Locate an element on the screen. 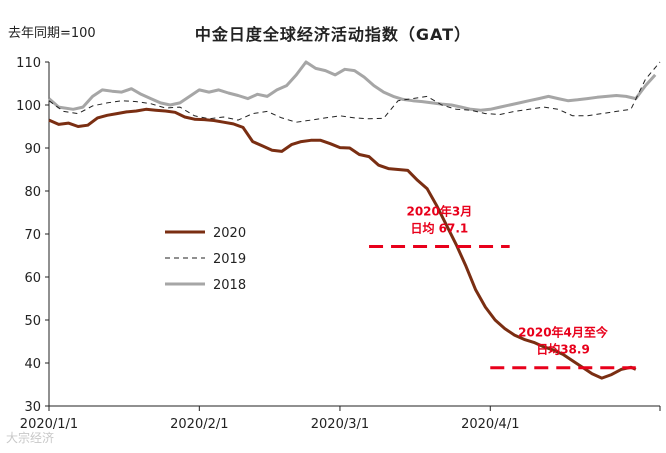  annotation-label-2: 2020年4月至今 is located at coordinates (563, 332).